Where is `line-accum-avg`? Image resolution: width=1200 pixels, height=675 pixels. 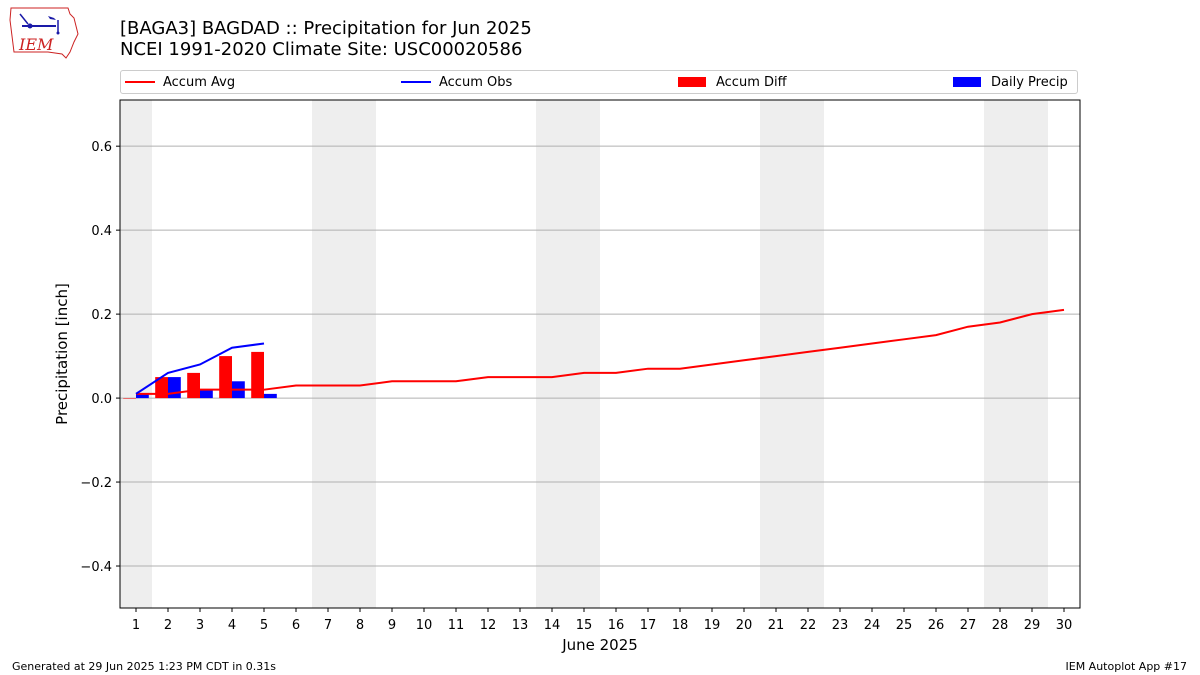 line-accum-avg is located at coordinates (600, 351).